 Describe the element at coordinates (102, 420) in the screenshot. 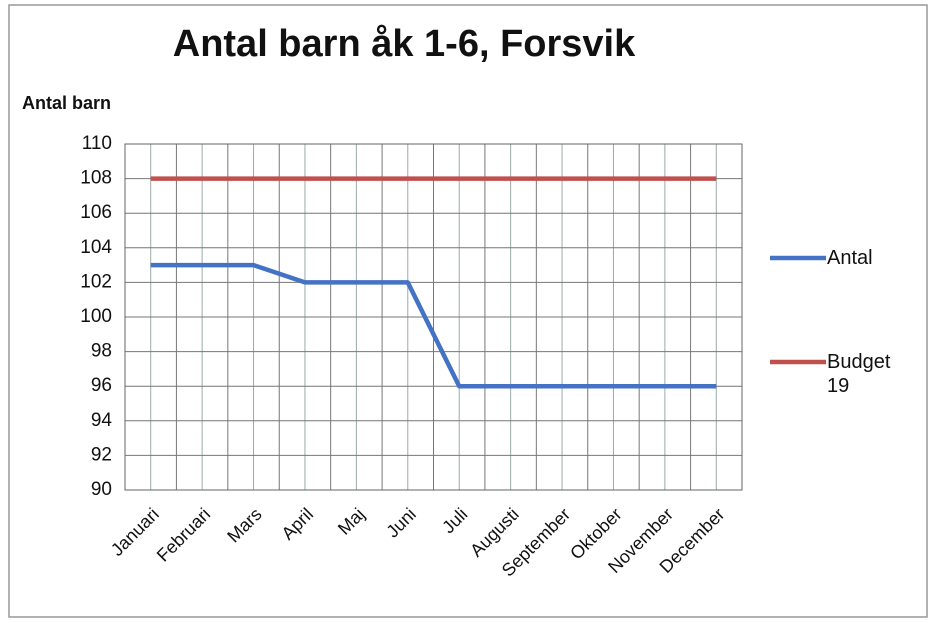

I see `y-tick-label: 94` at that location.